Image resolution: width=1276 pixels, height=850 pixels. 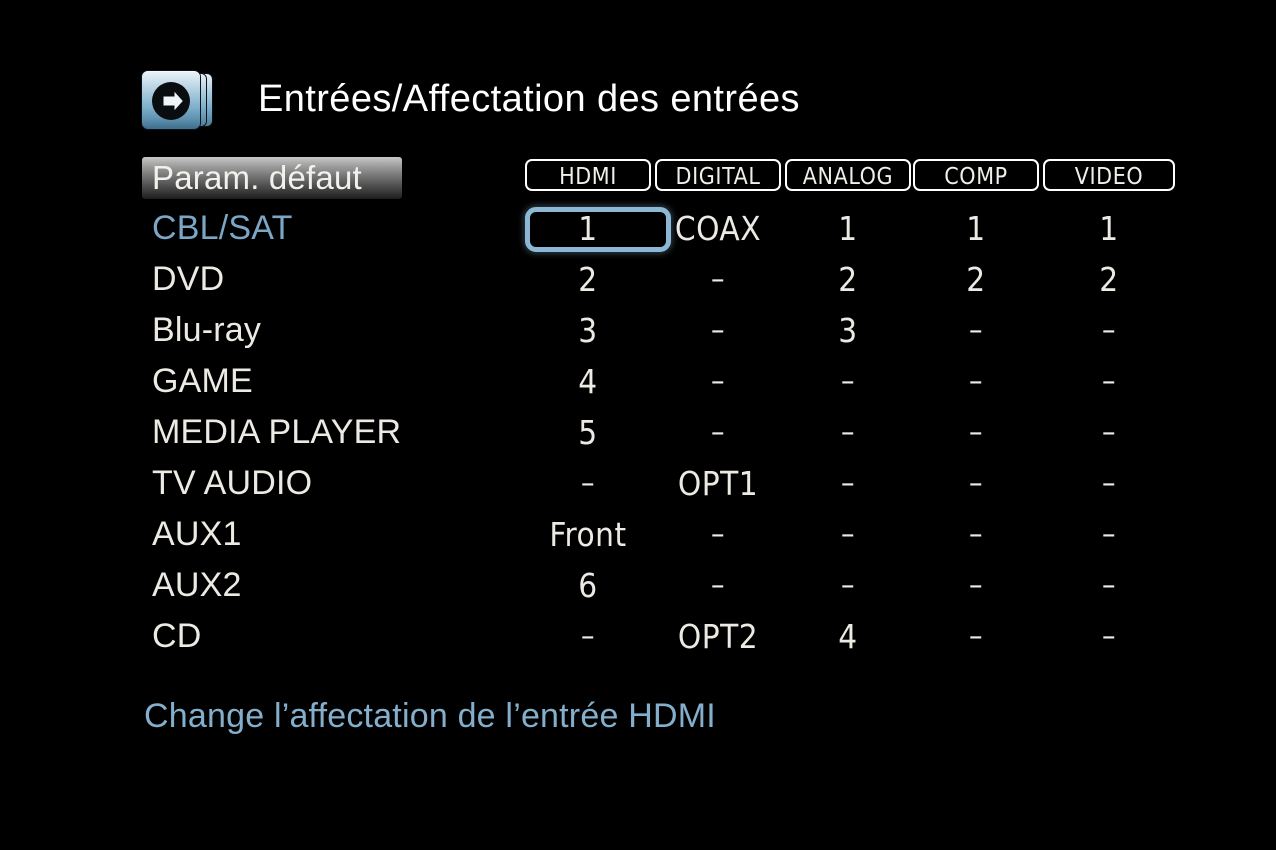 What do you see at coordinates (976, 636) in the screenshot?
I see `cell-cd-comp: –` at bounding box center [976, 636].